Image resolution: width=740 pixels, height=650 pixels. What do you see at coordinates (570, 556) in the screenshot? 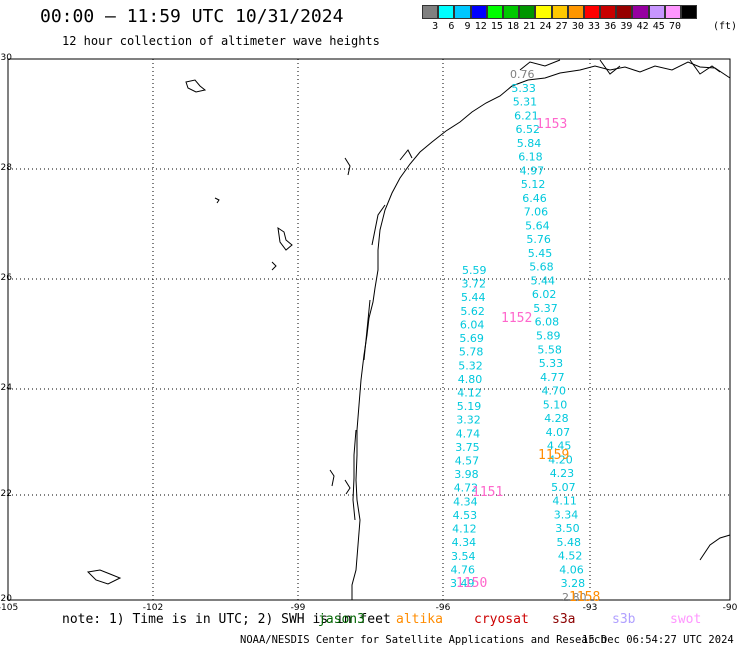
I see `track-a-value: 4.52` at bounding box center [570, 556].